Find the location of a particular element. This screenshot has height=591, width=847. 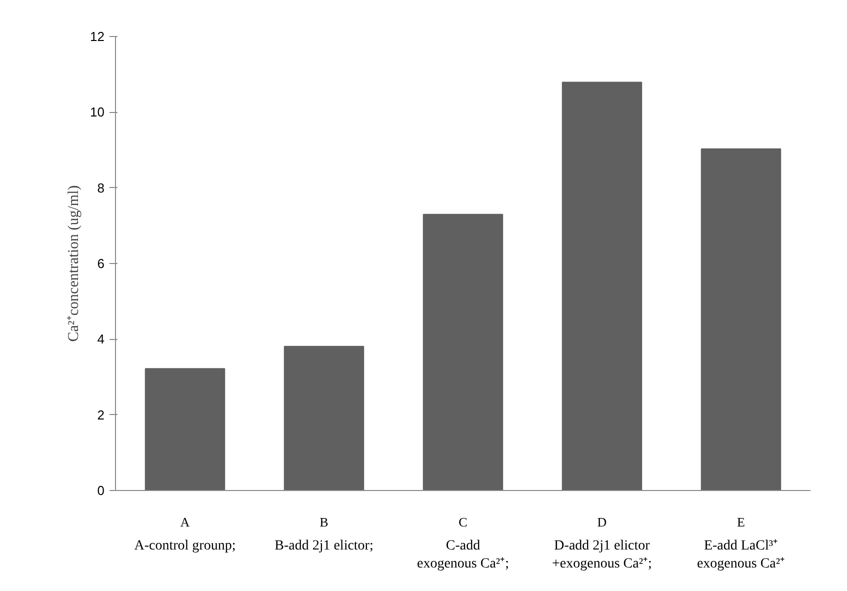

text: A-control grounp; is located at coordinates (185, 546).